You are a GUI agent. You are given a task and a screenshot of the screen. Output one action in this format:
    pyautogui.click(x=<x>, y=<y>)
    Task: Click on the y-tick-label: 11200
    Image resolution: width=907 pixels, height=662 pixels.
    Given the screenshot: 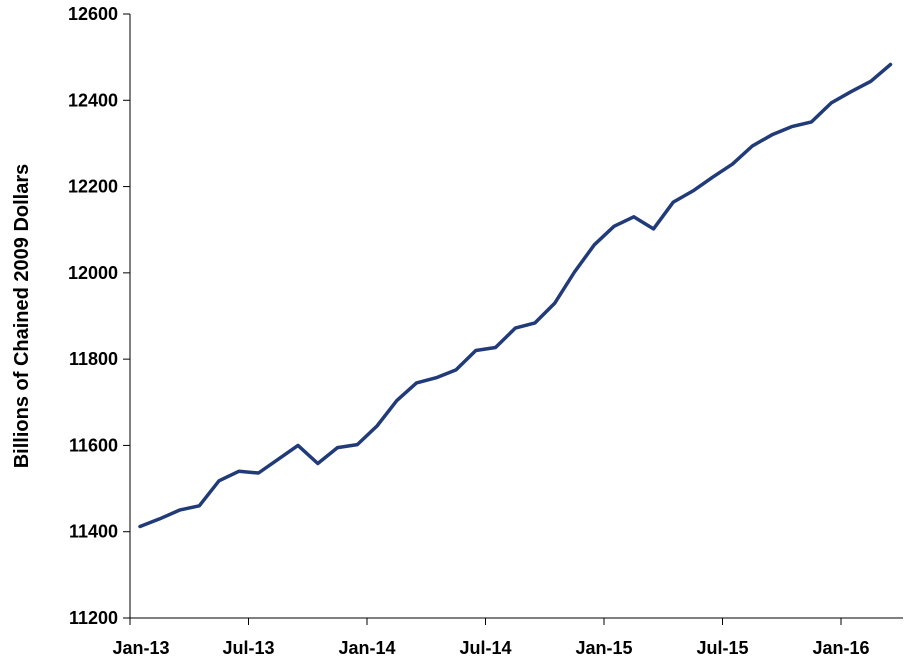 What is the action you would take?
    pyautogui.click(x=93, y=618)
    